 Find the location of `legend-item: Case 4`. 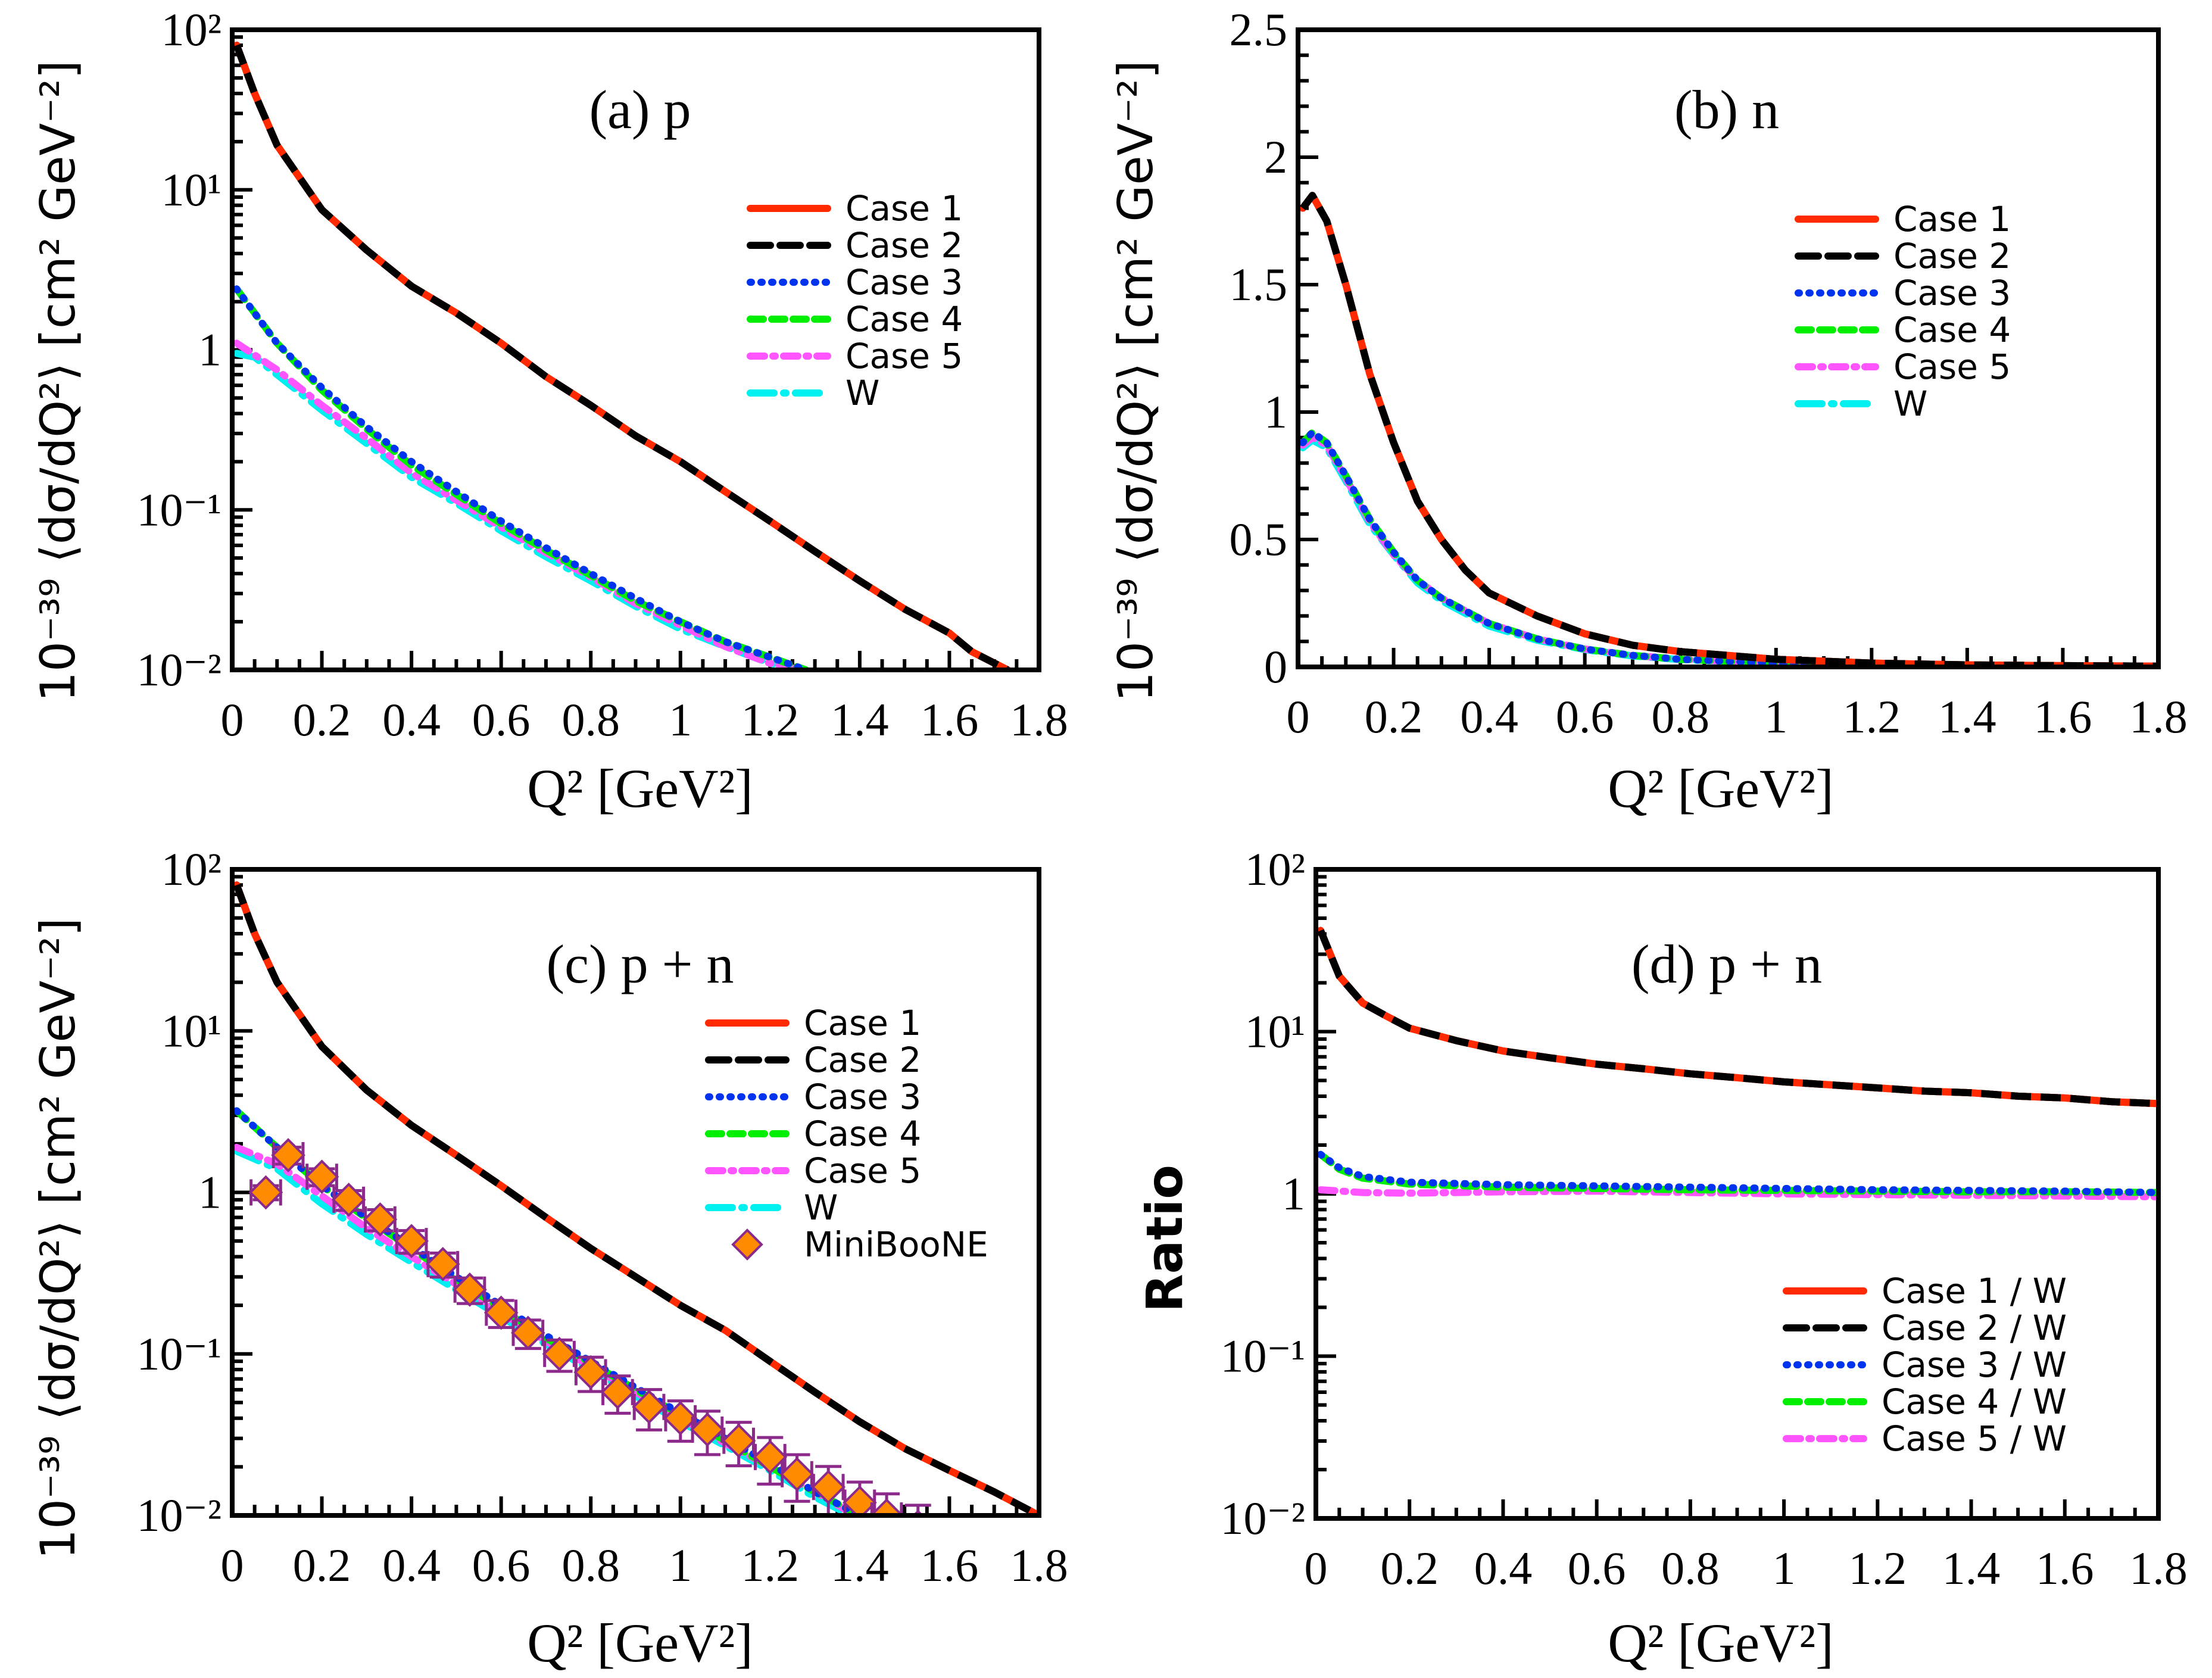

legend-item: Case 4 is located at coordinates (813, 1134).